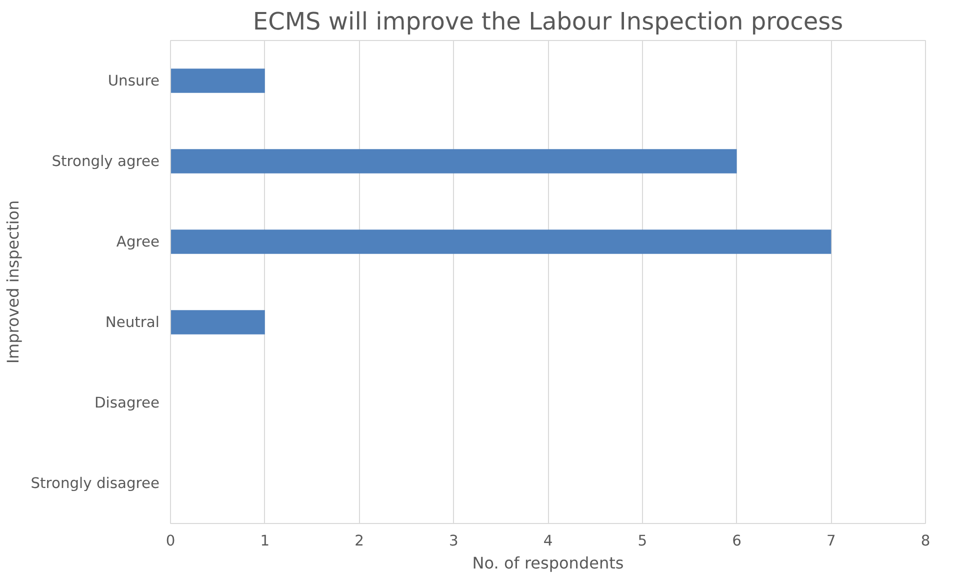 The image size is (957, 581). What do you see at coordinates (265, 541) in the screenshot?
I see `x-tick-label: 1` at bounding box center [265, 541].